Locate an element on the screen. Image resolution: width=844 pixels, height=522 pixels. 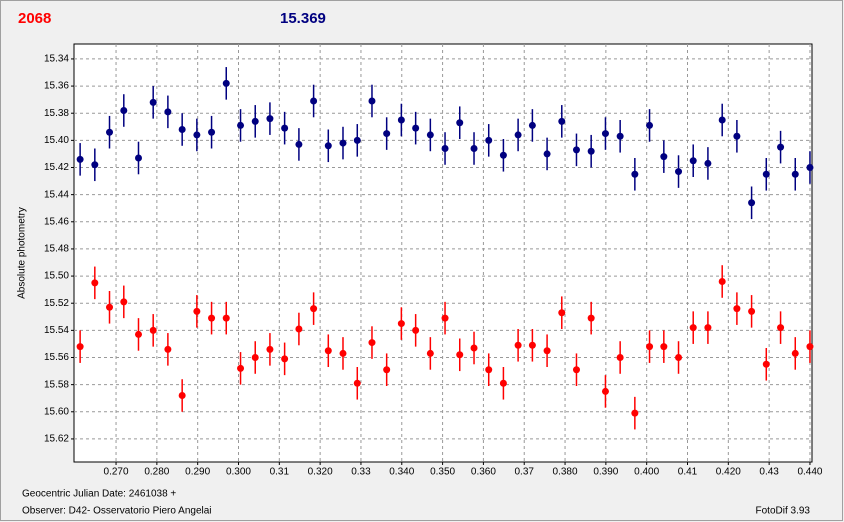
y-tick-label: 15.42 is located at coordinates (56, 167).